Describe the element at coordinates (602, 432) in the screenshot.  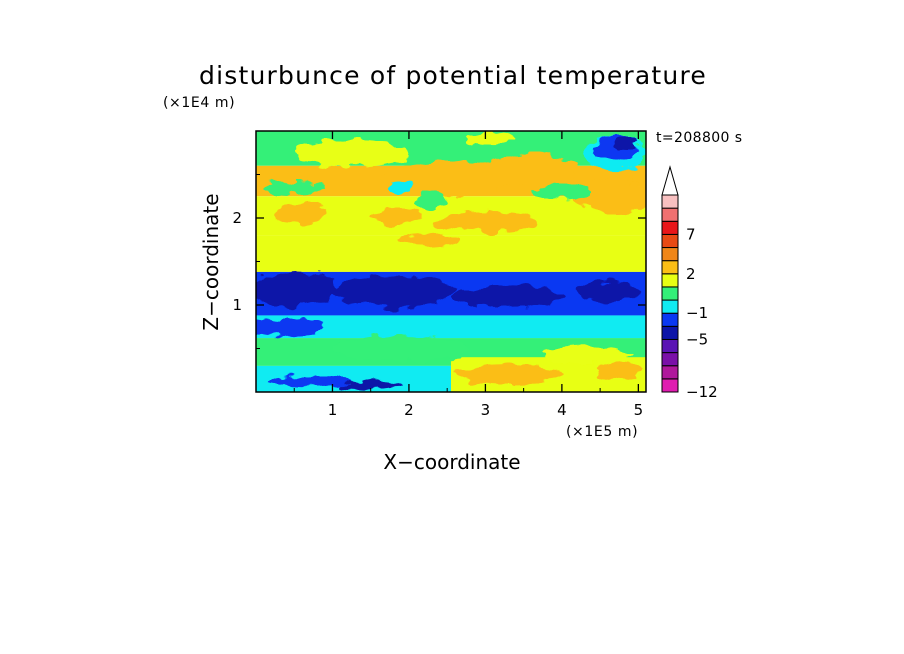
I see `x-unit-label: (×1E5 m)` at that location.